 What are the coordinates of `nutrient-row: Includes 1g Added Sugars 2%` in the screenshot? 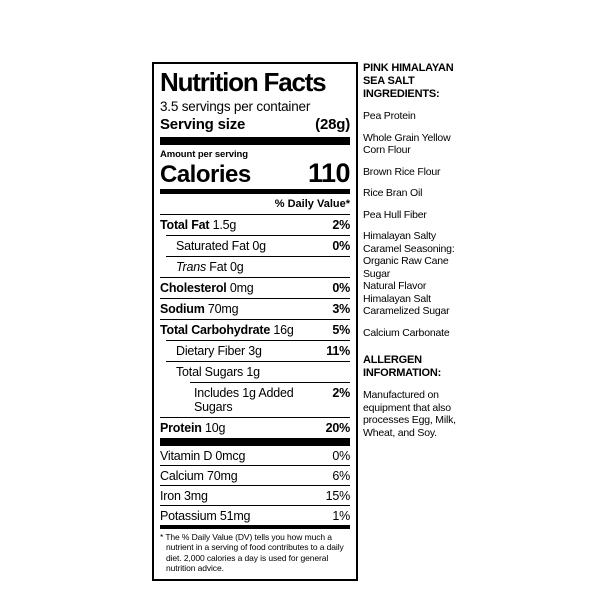 It's located at (270, 399).